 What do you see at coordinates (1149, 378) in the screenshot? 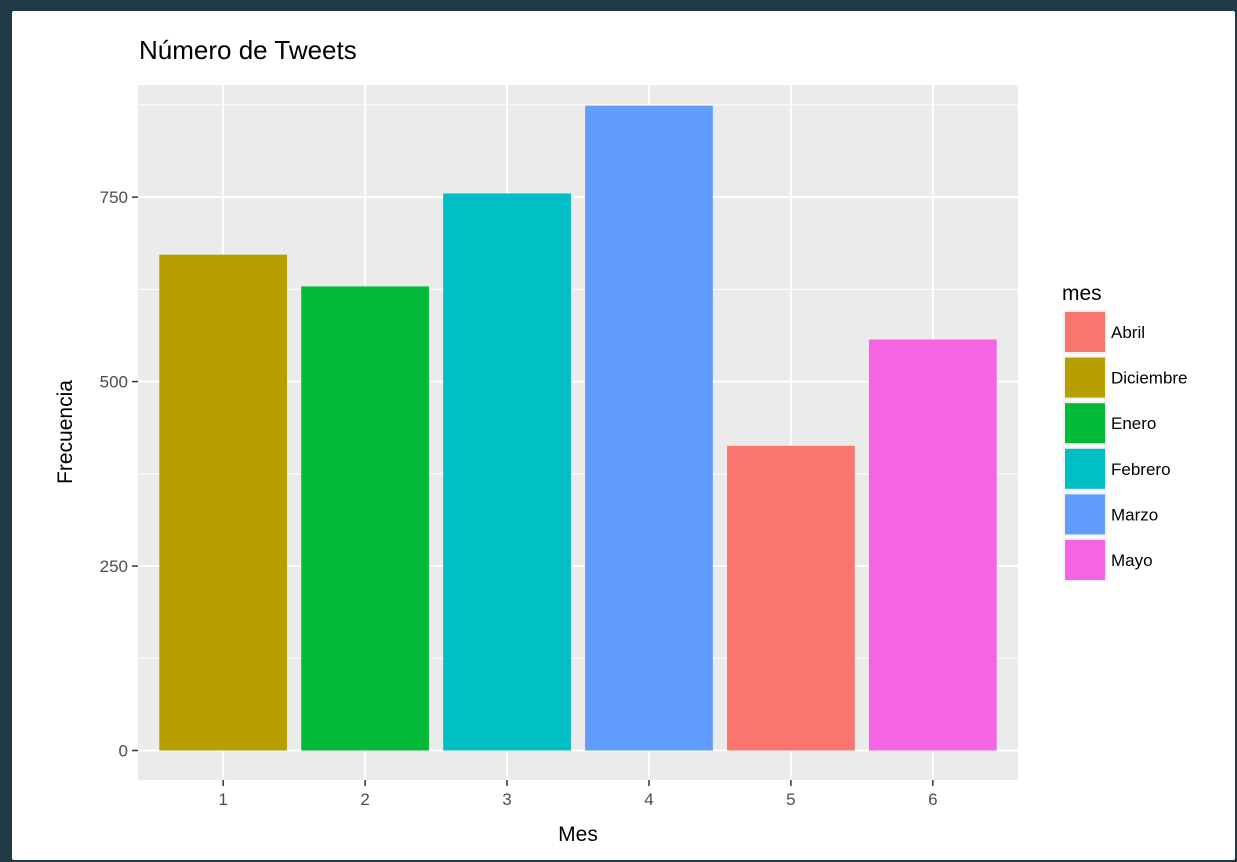
I see `legend-label-diciembre: Diciembre` at bounding box center [1149, 378].